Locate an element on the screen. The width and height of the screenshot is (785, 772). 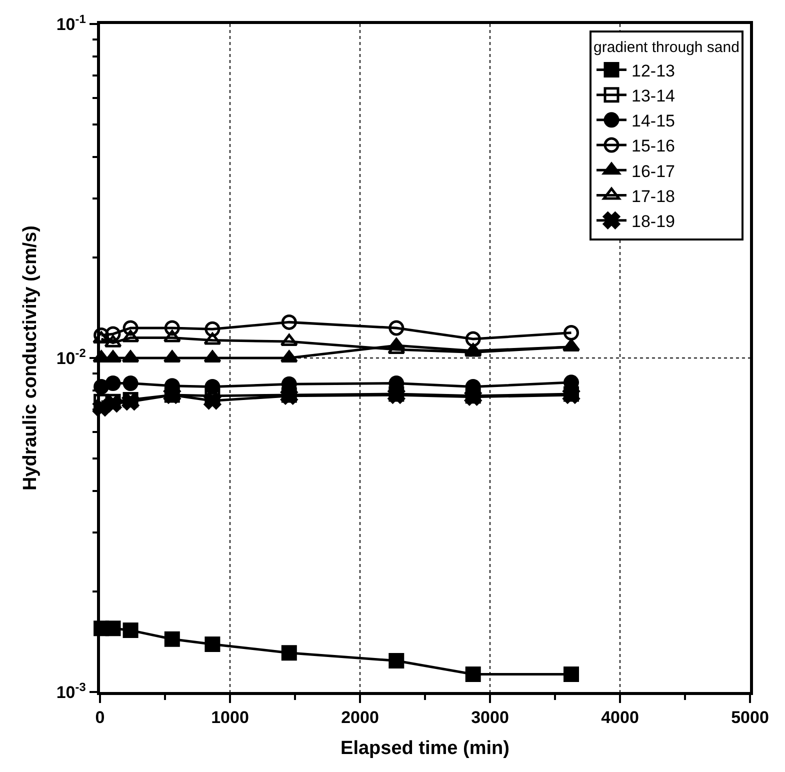
y-axis-title: Hydraulic conductivity (cm/s) is located at coordinates (31, 358).